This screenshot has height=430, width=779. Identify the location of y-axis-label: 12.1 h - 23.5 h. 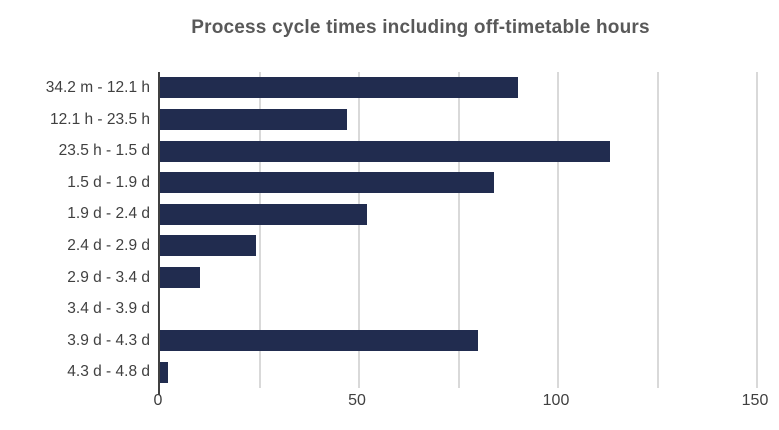
(100, 119).